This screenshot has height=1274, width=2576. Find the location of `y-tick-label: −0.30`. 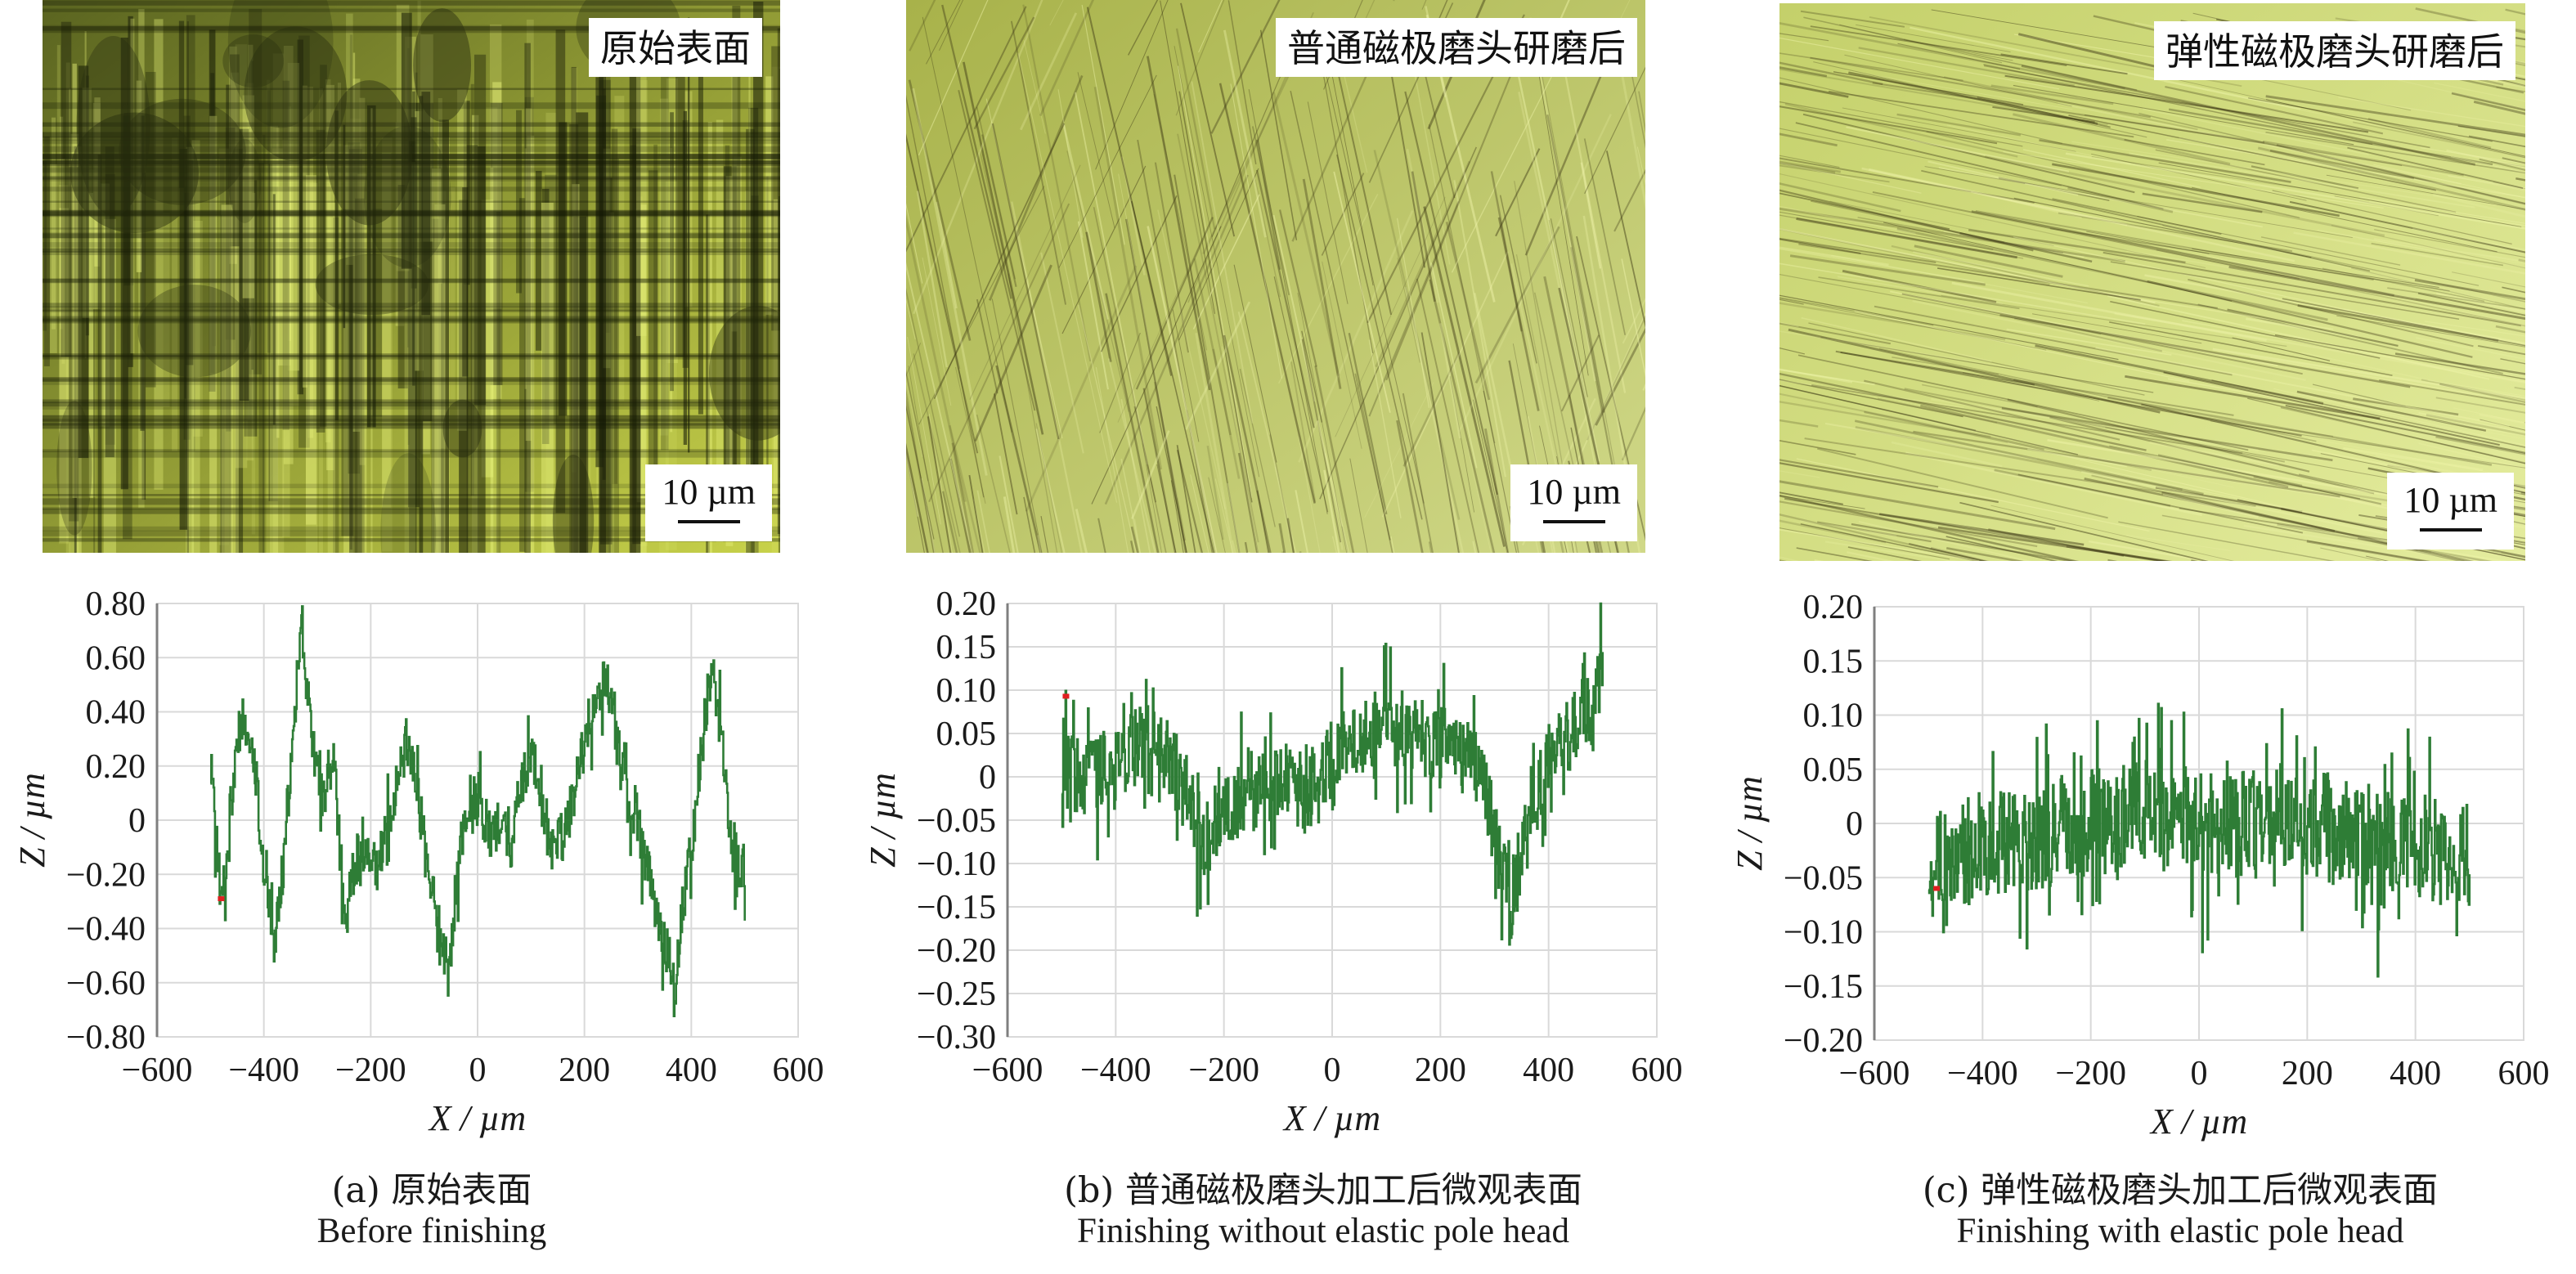

y-tick-label: −0.30 is located at coordinates (956, 1037).